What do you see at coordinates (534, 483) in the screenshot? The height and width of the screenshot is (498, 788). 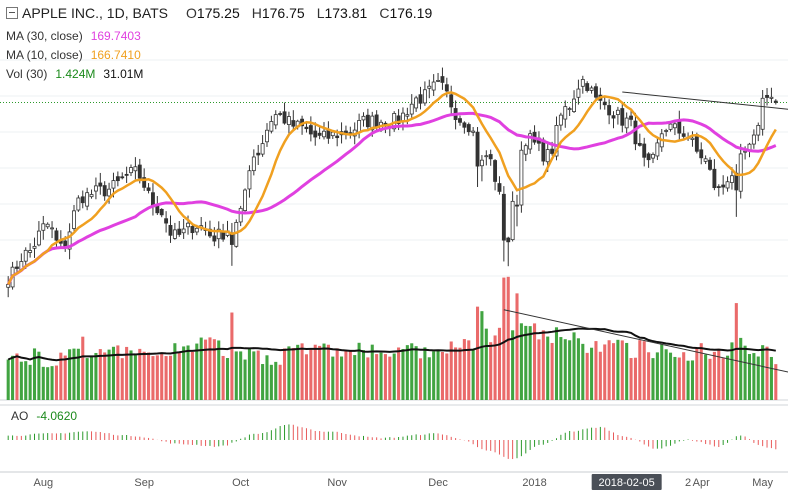 I see `x-tick-label: 2018` at bounding box center [534, 483].